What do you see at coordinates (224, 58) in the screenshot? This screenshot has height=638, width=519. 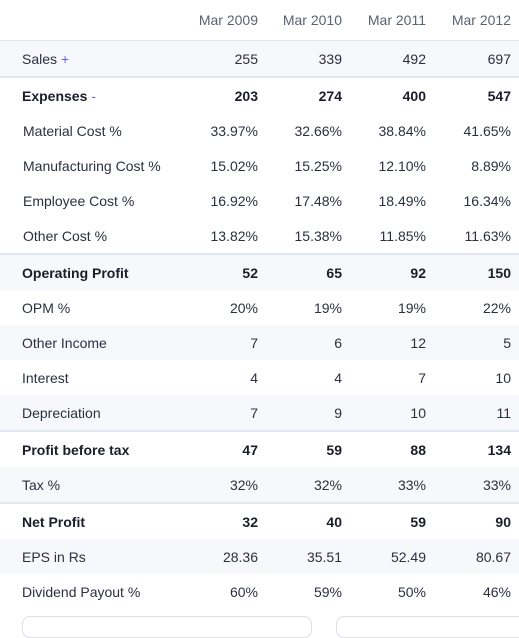 I see `cell: 255` at bounding box center [224, 58].